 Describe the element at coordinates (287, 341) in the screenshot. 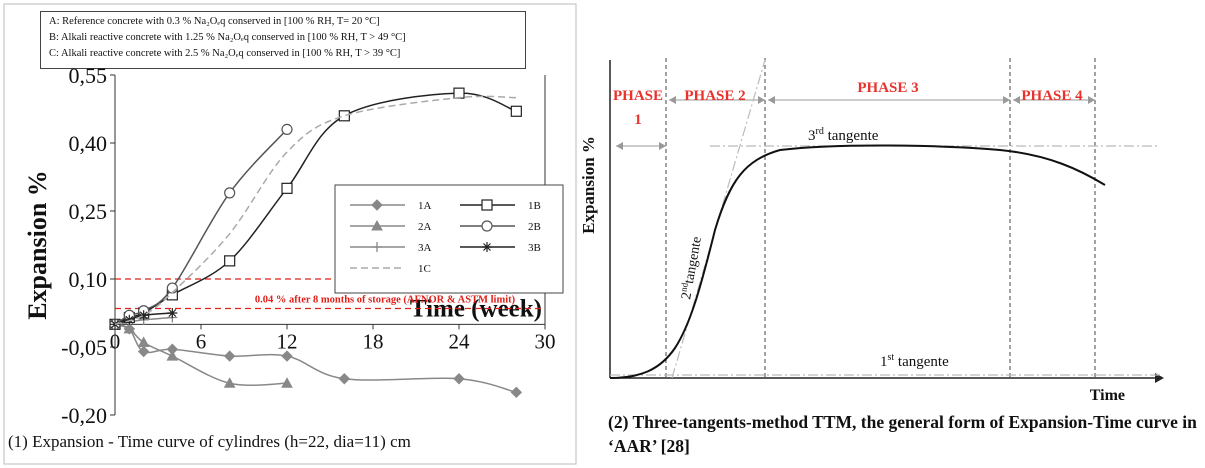

I see `x-tick-label: 12` at that location.